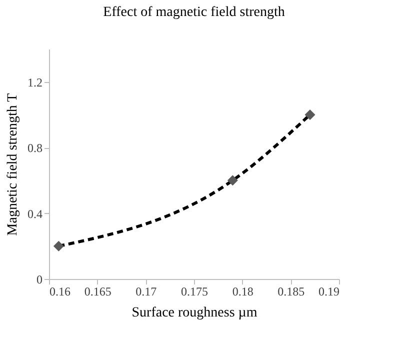 The height and width of the screenshot is (343, 394). Describe the element at coordinates (146, 291) in the screenshot. I see `x-tick-label: 0.17` at that location.